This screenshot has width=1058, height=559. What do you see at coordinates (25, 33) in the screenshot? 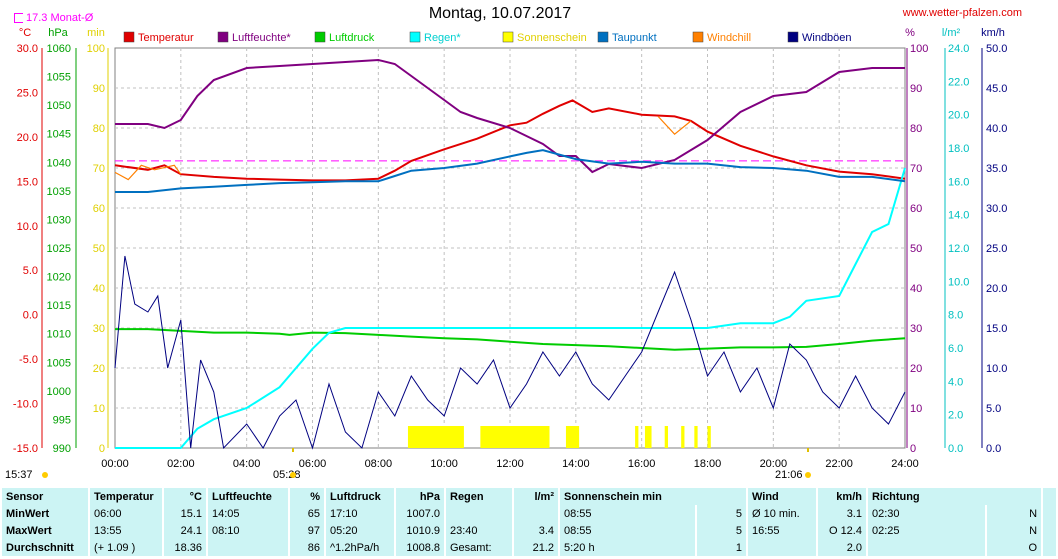
I see `axis-unit-label: °C` at bounding box center [25, 33].